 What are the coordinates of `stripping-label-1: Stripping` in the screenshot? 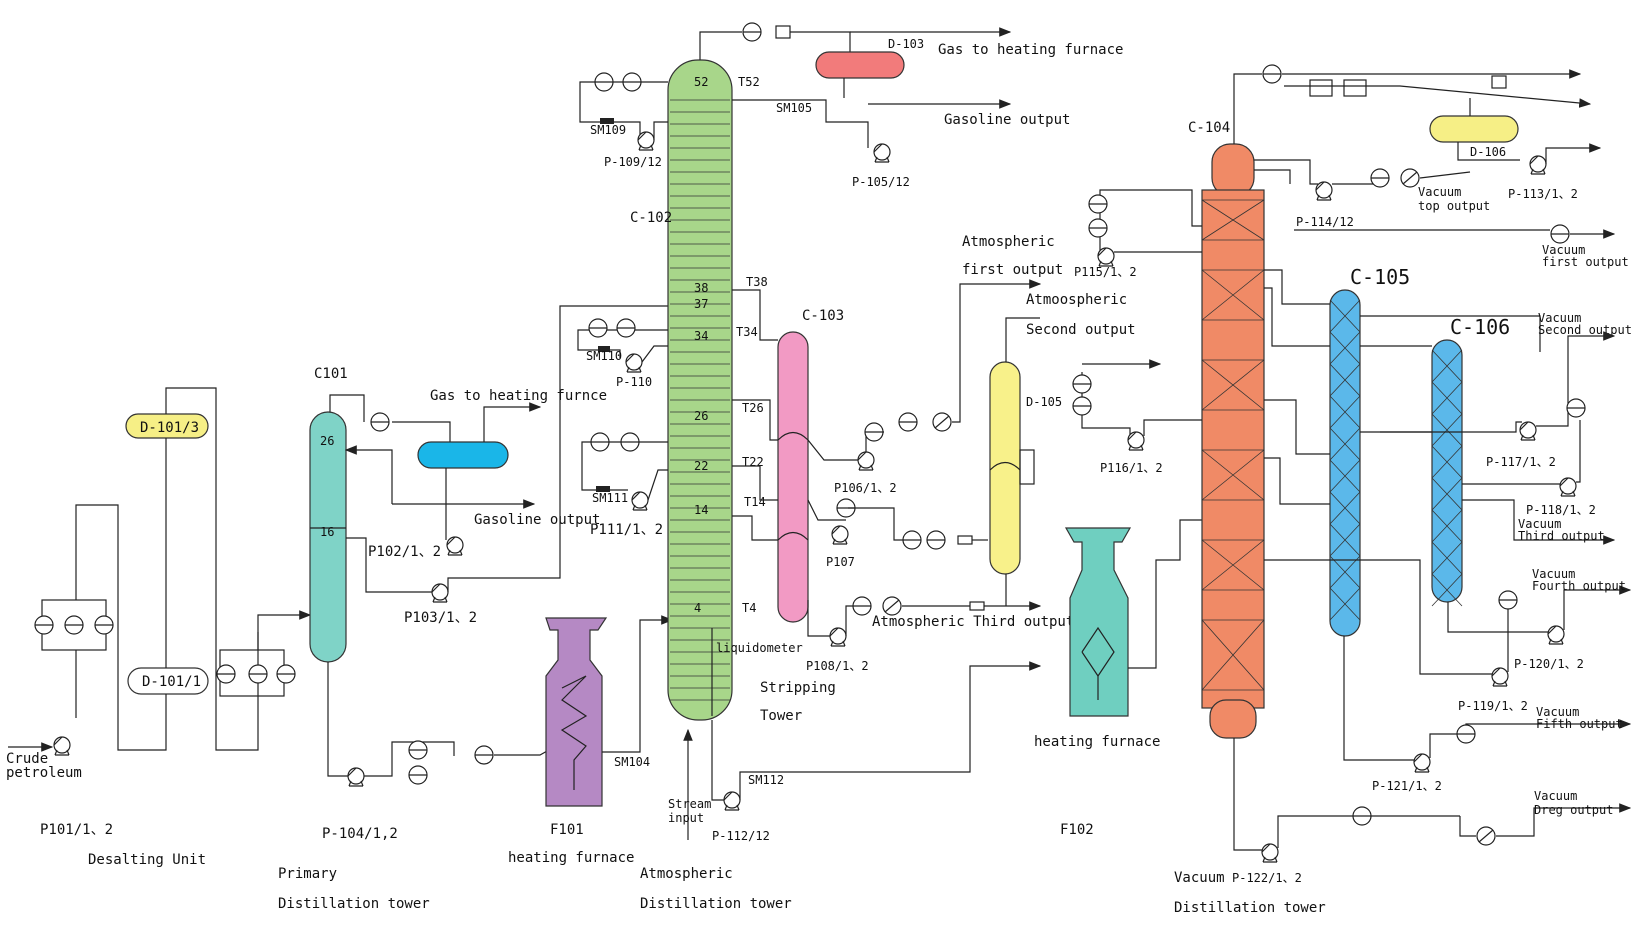 It's located at (798, 688).